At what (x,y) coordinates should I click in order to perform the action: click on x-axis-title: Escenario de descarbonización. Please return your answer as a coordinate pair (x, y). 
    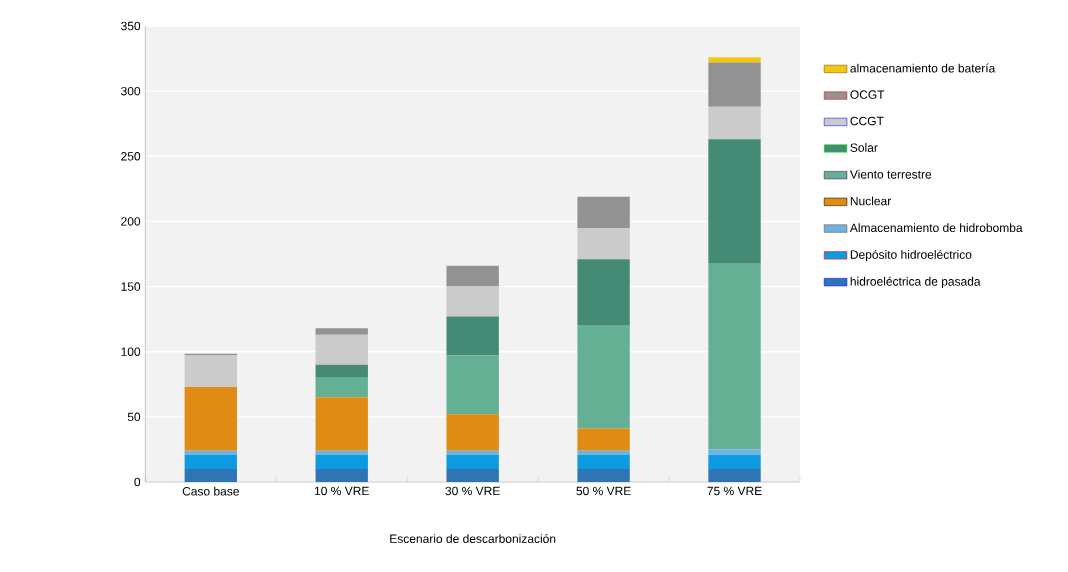
    Looking at the image, I should click on (473, 538).